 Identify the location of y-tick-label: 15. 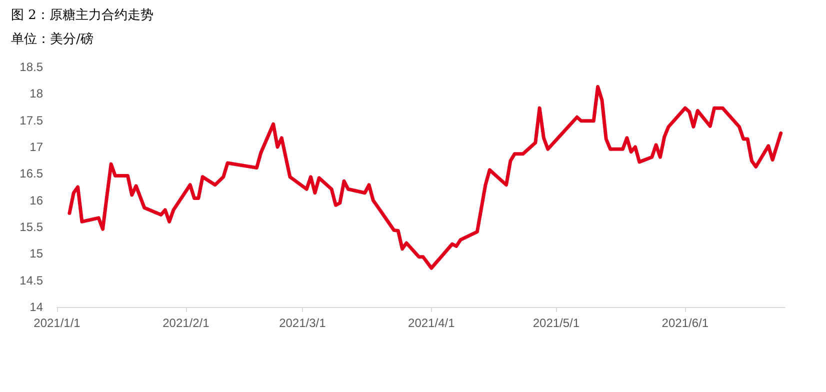
(37, 253).